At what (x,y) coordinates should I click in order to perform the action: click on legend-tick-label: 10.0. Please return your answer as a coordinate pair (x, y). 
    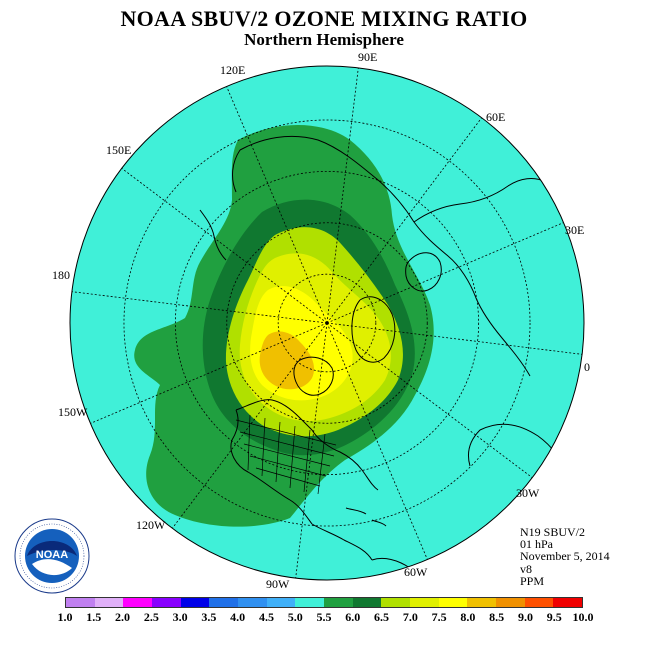
    Looking at the image, I should click on (583, 617).